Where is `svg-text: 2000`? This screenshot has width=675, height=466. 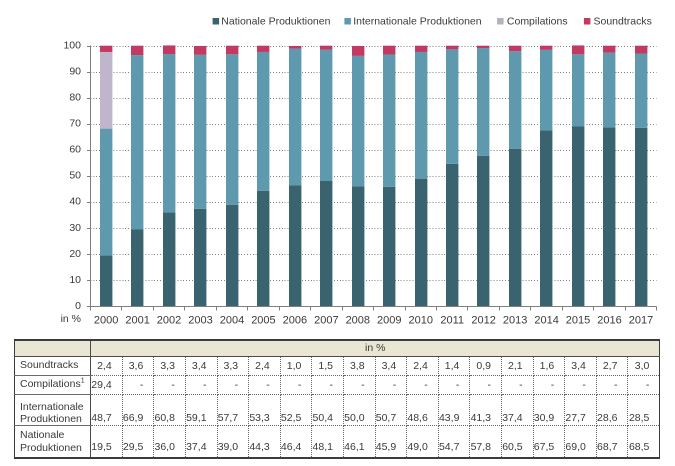
svg-text: 2000 is located at coordinates (106, 321).